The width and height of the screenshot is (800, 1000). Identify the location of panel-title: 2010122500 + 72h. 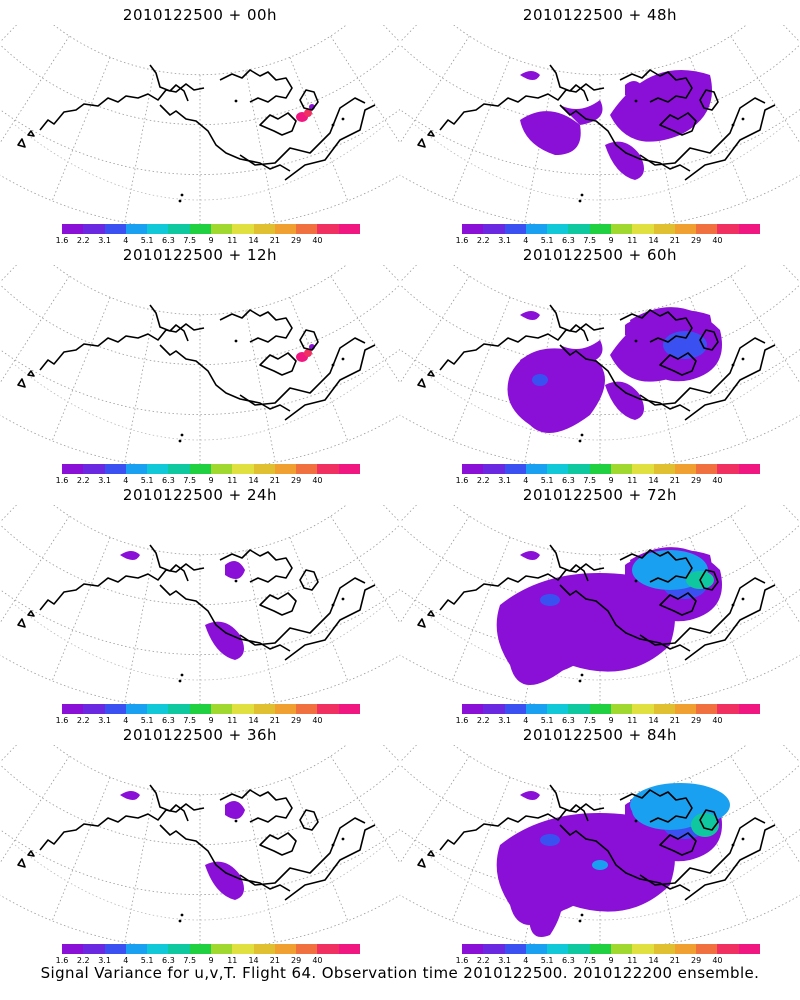
(600, 495).